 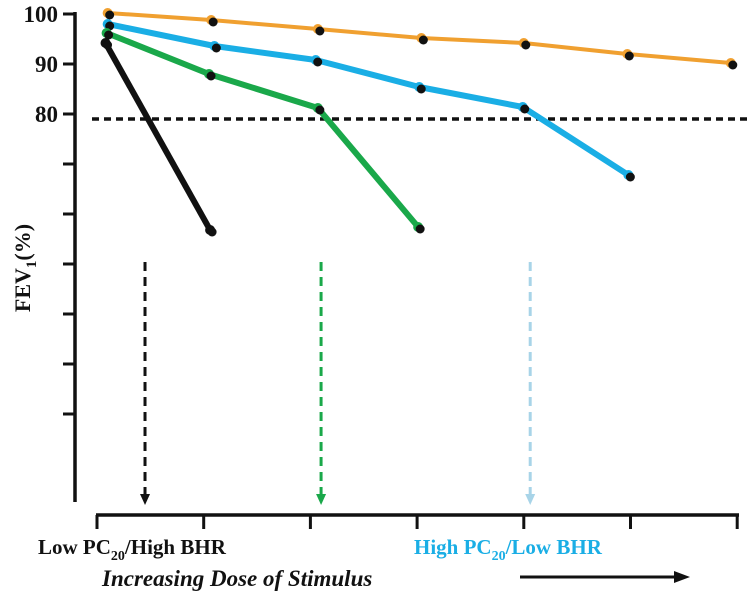 What do you see at coordinates (46, 64) in the screenshot?
I see `y-tick-label: 90` at bounding box center [46, 64].